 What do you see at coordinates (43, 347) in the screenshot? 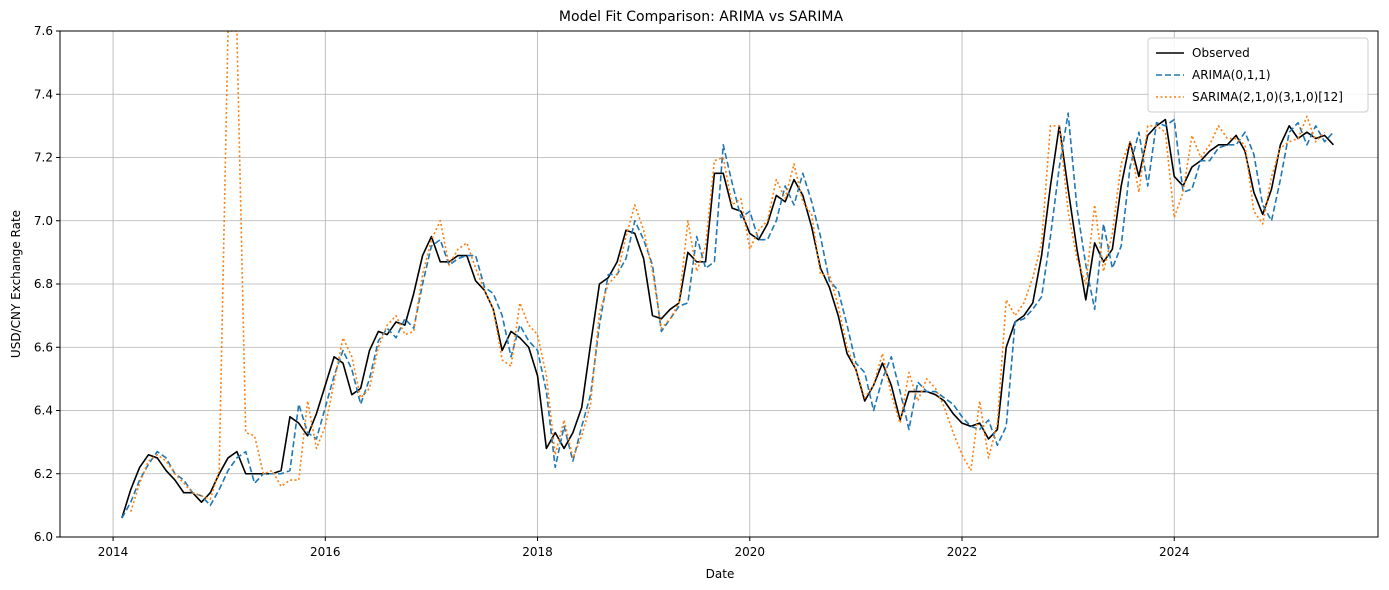
I see `y-tick-label: 6.6` at bounding box center [43, 347].